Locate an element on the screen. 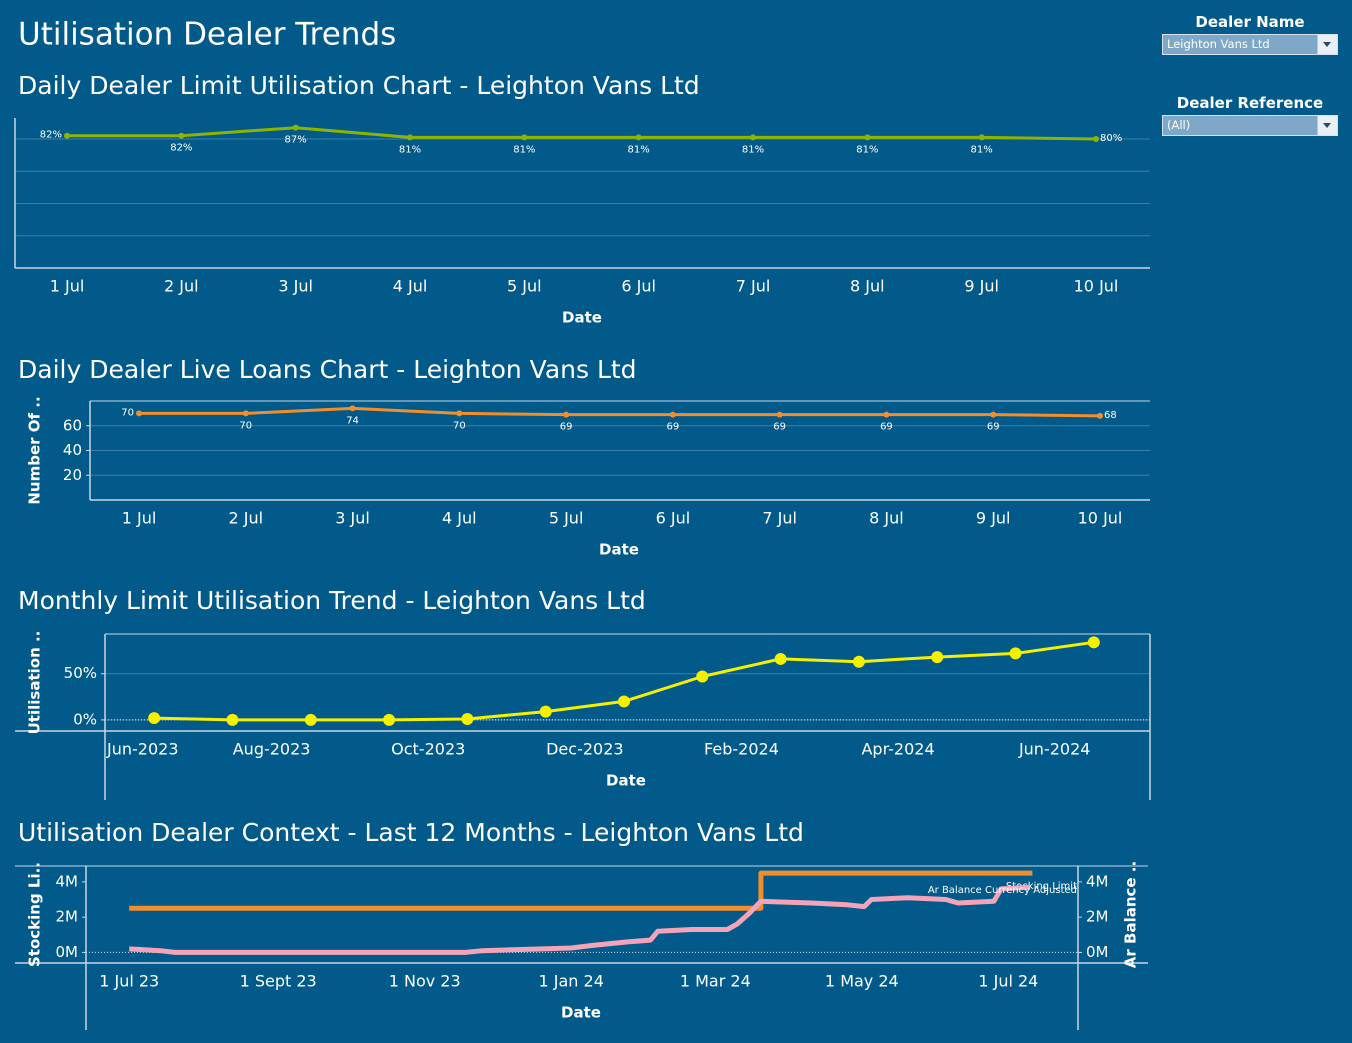  x-tick-label: Aug-2023 is located at coordinates (272, 749).